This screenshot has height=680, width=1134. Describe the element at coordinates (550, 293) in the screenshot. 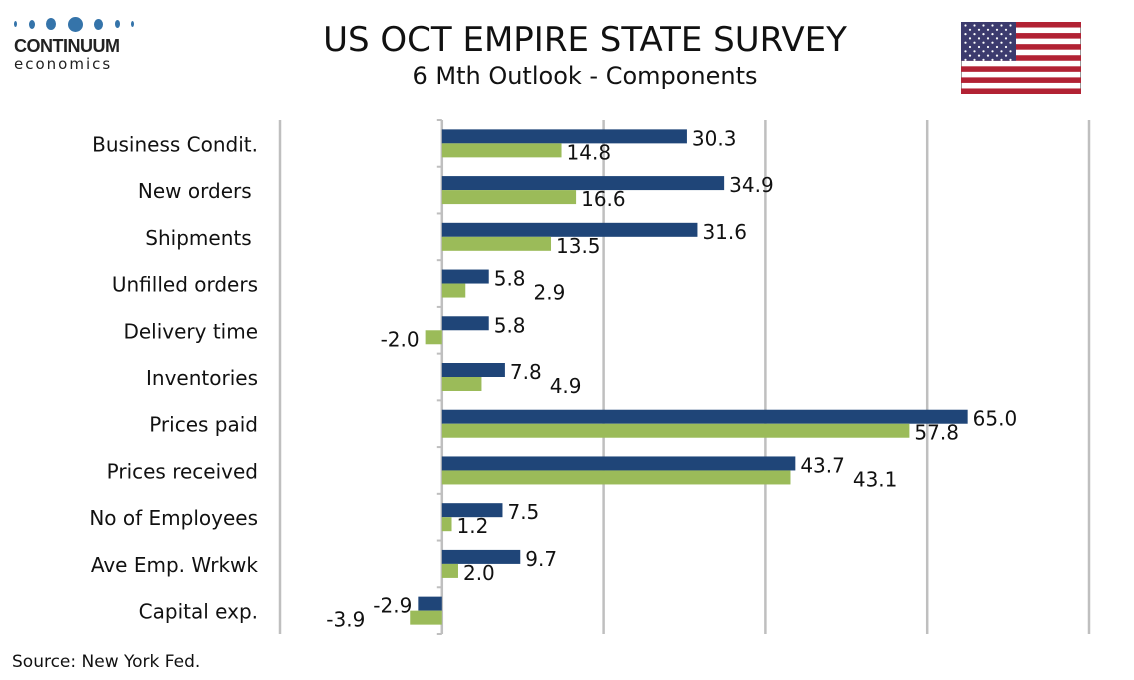

I see `data-label: 2.9` at that location.